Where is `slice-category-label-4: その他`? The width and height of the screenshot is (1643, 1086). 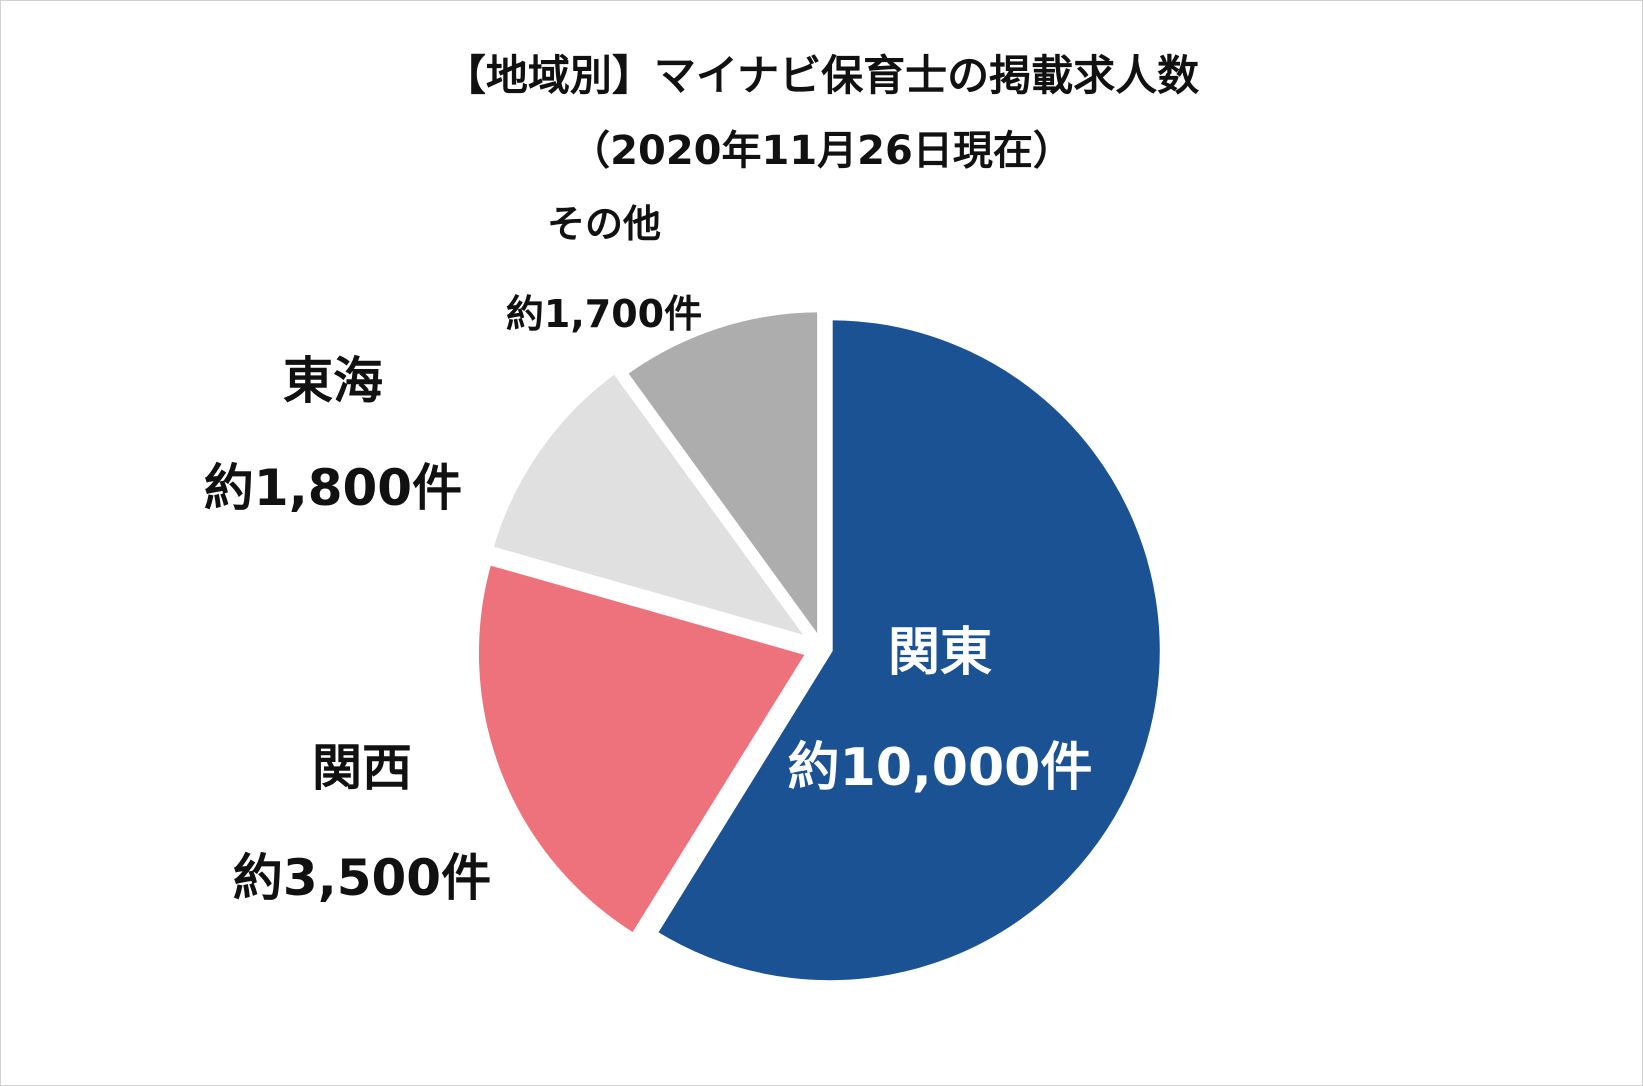 slice-category-label-4: その他 is located at coordinates (604, 224).